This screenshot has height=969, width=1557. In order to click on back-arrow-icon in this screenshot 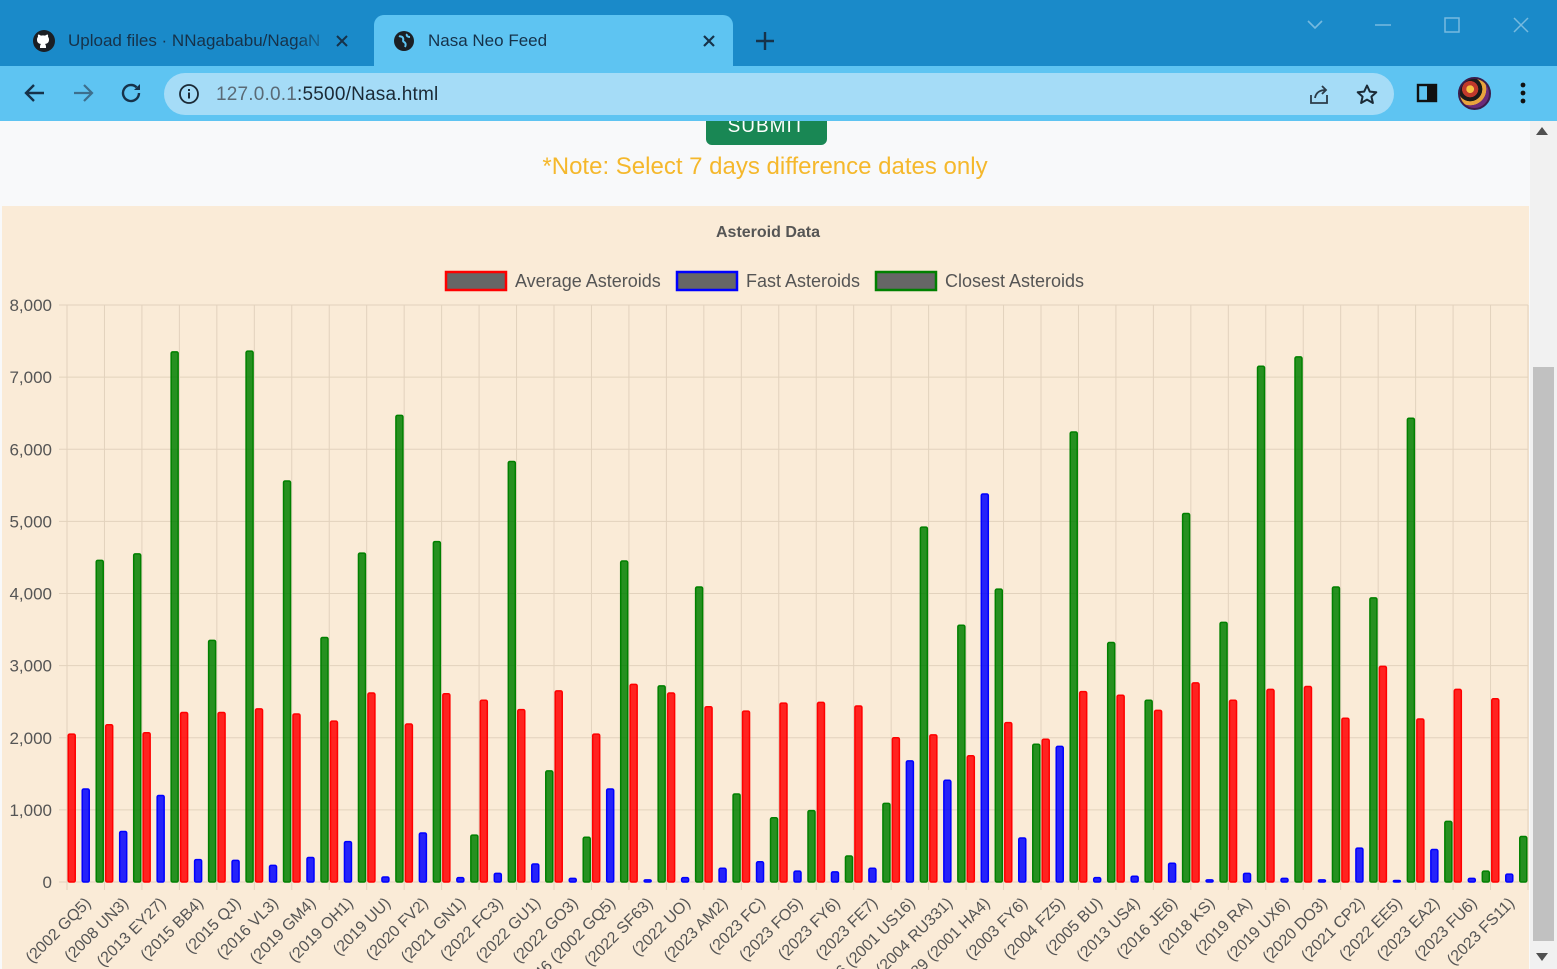, I will do `click(35, 93)`.